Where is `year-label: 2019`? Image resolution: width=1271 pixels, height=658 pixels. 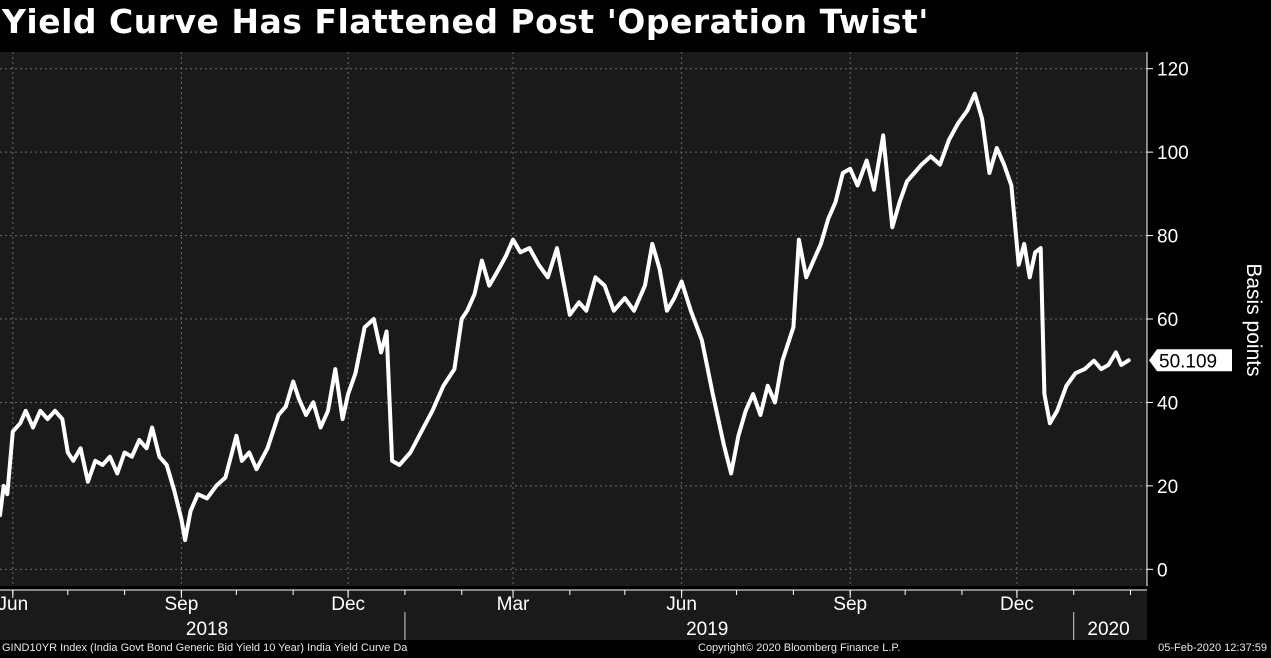
year-label: 2019 is located at coordinates (707, 629).